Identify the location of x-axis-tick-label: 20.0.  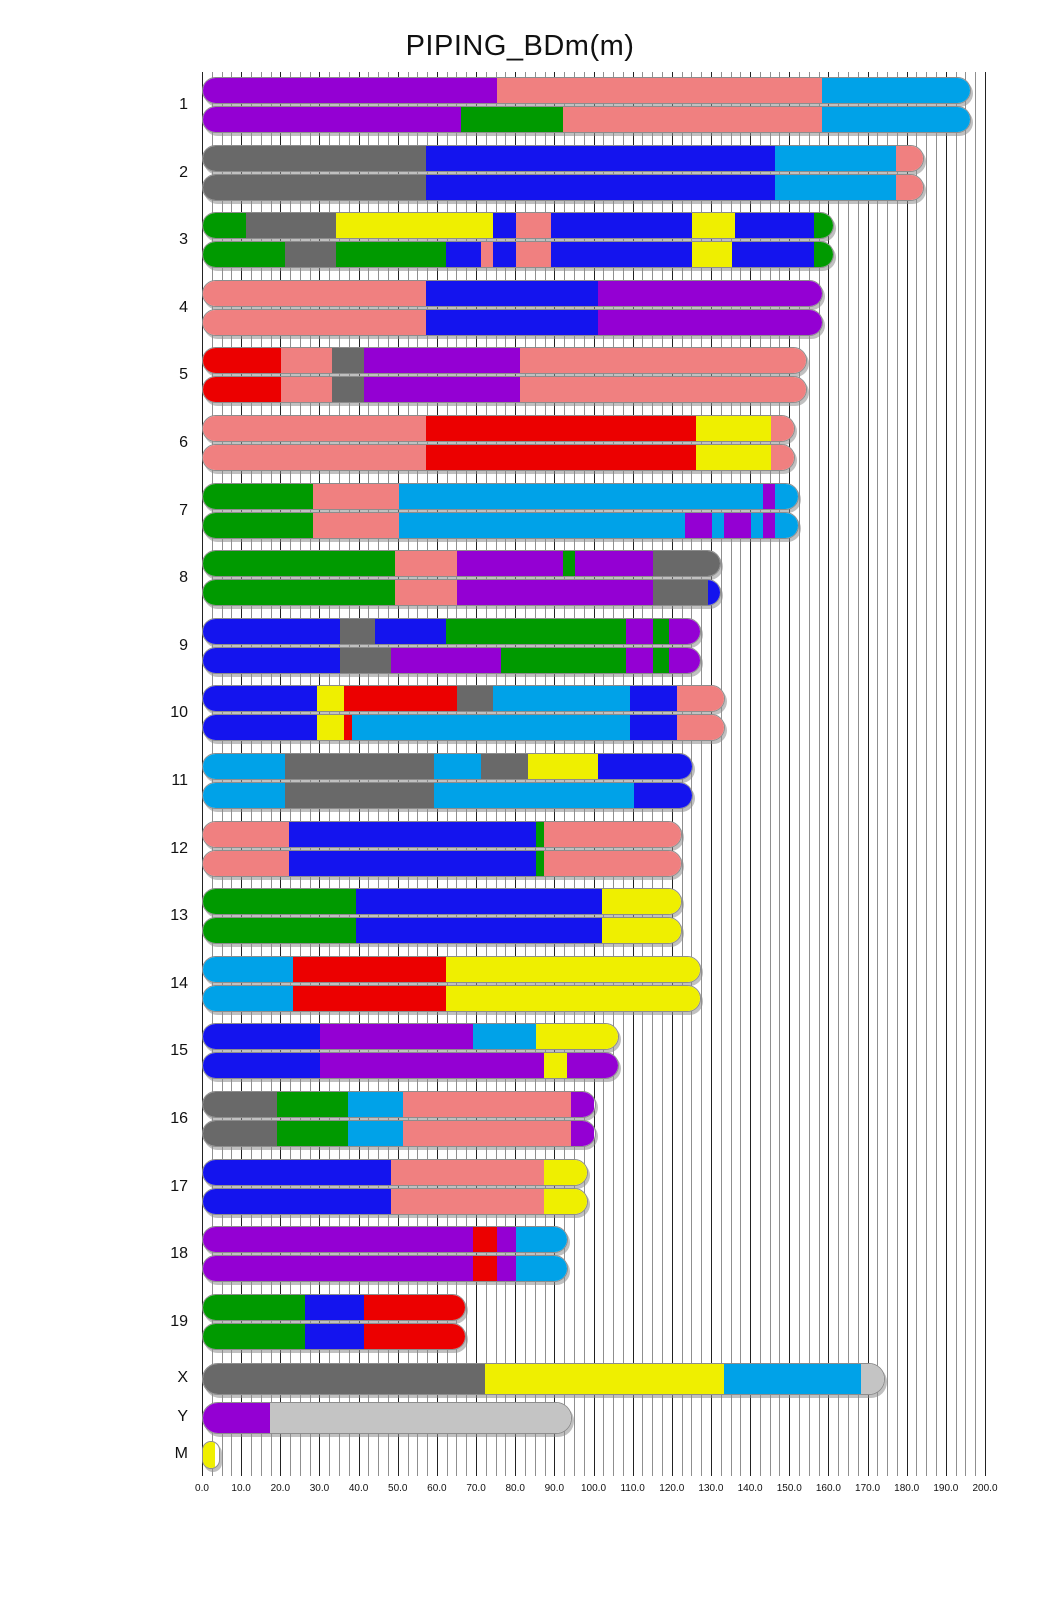
(280, 1488).